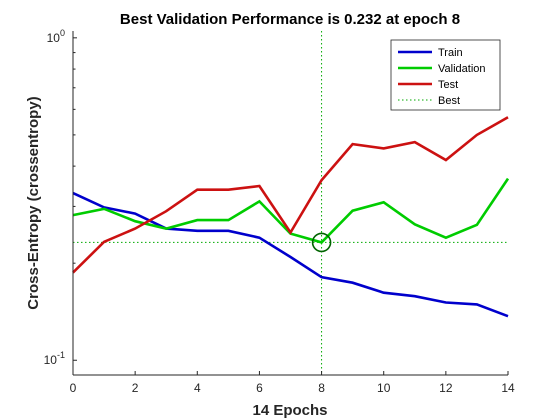  Describe the element at coordinates (508, 388) in the screenshot. I see `x-tick-label: 14` at that location.